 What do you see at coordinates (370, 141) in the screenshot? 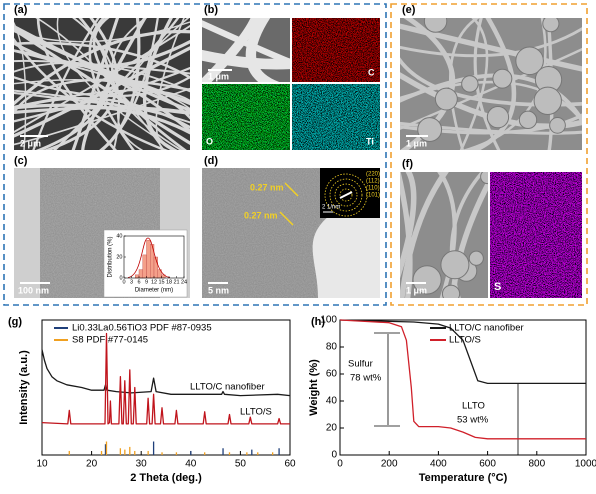
I see `map-label: Ti` at bounding box center [370, 141].